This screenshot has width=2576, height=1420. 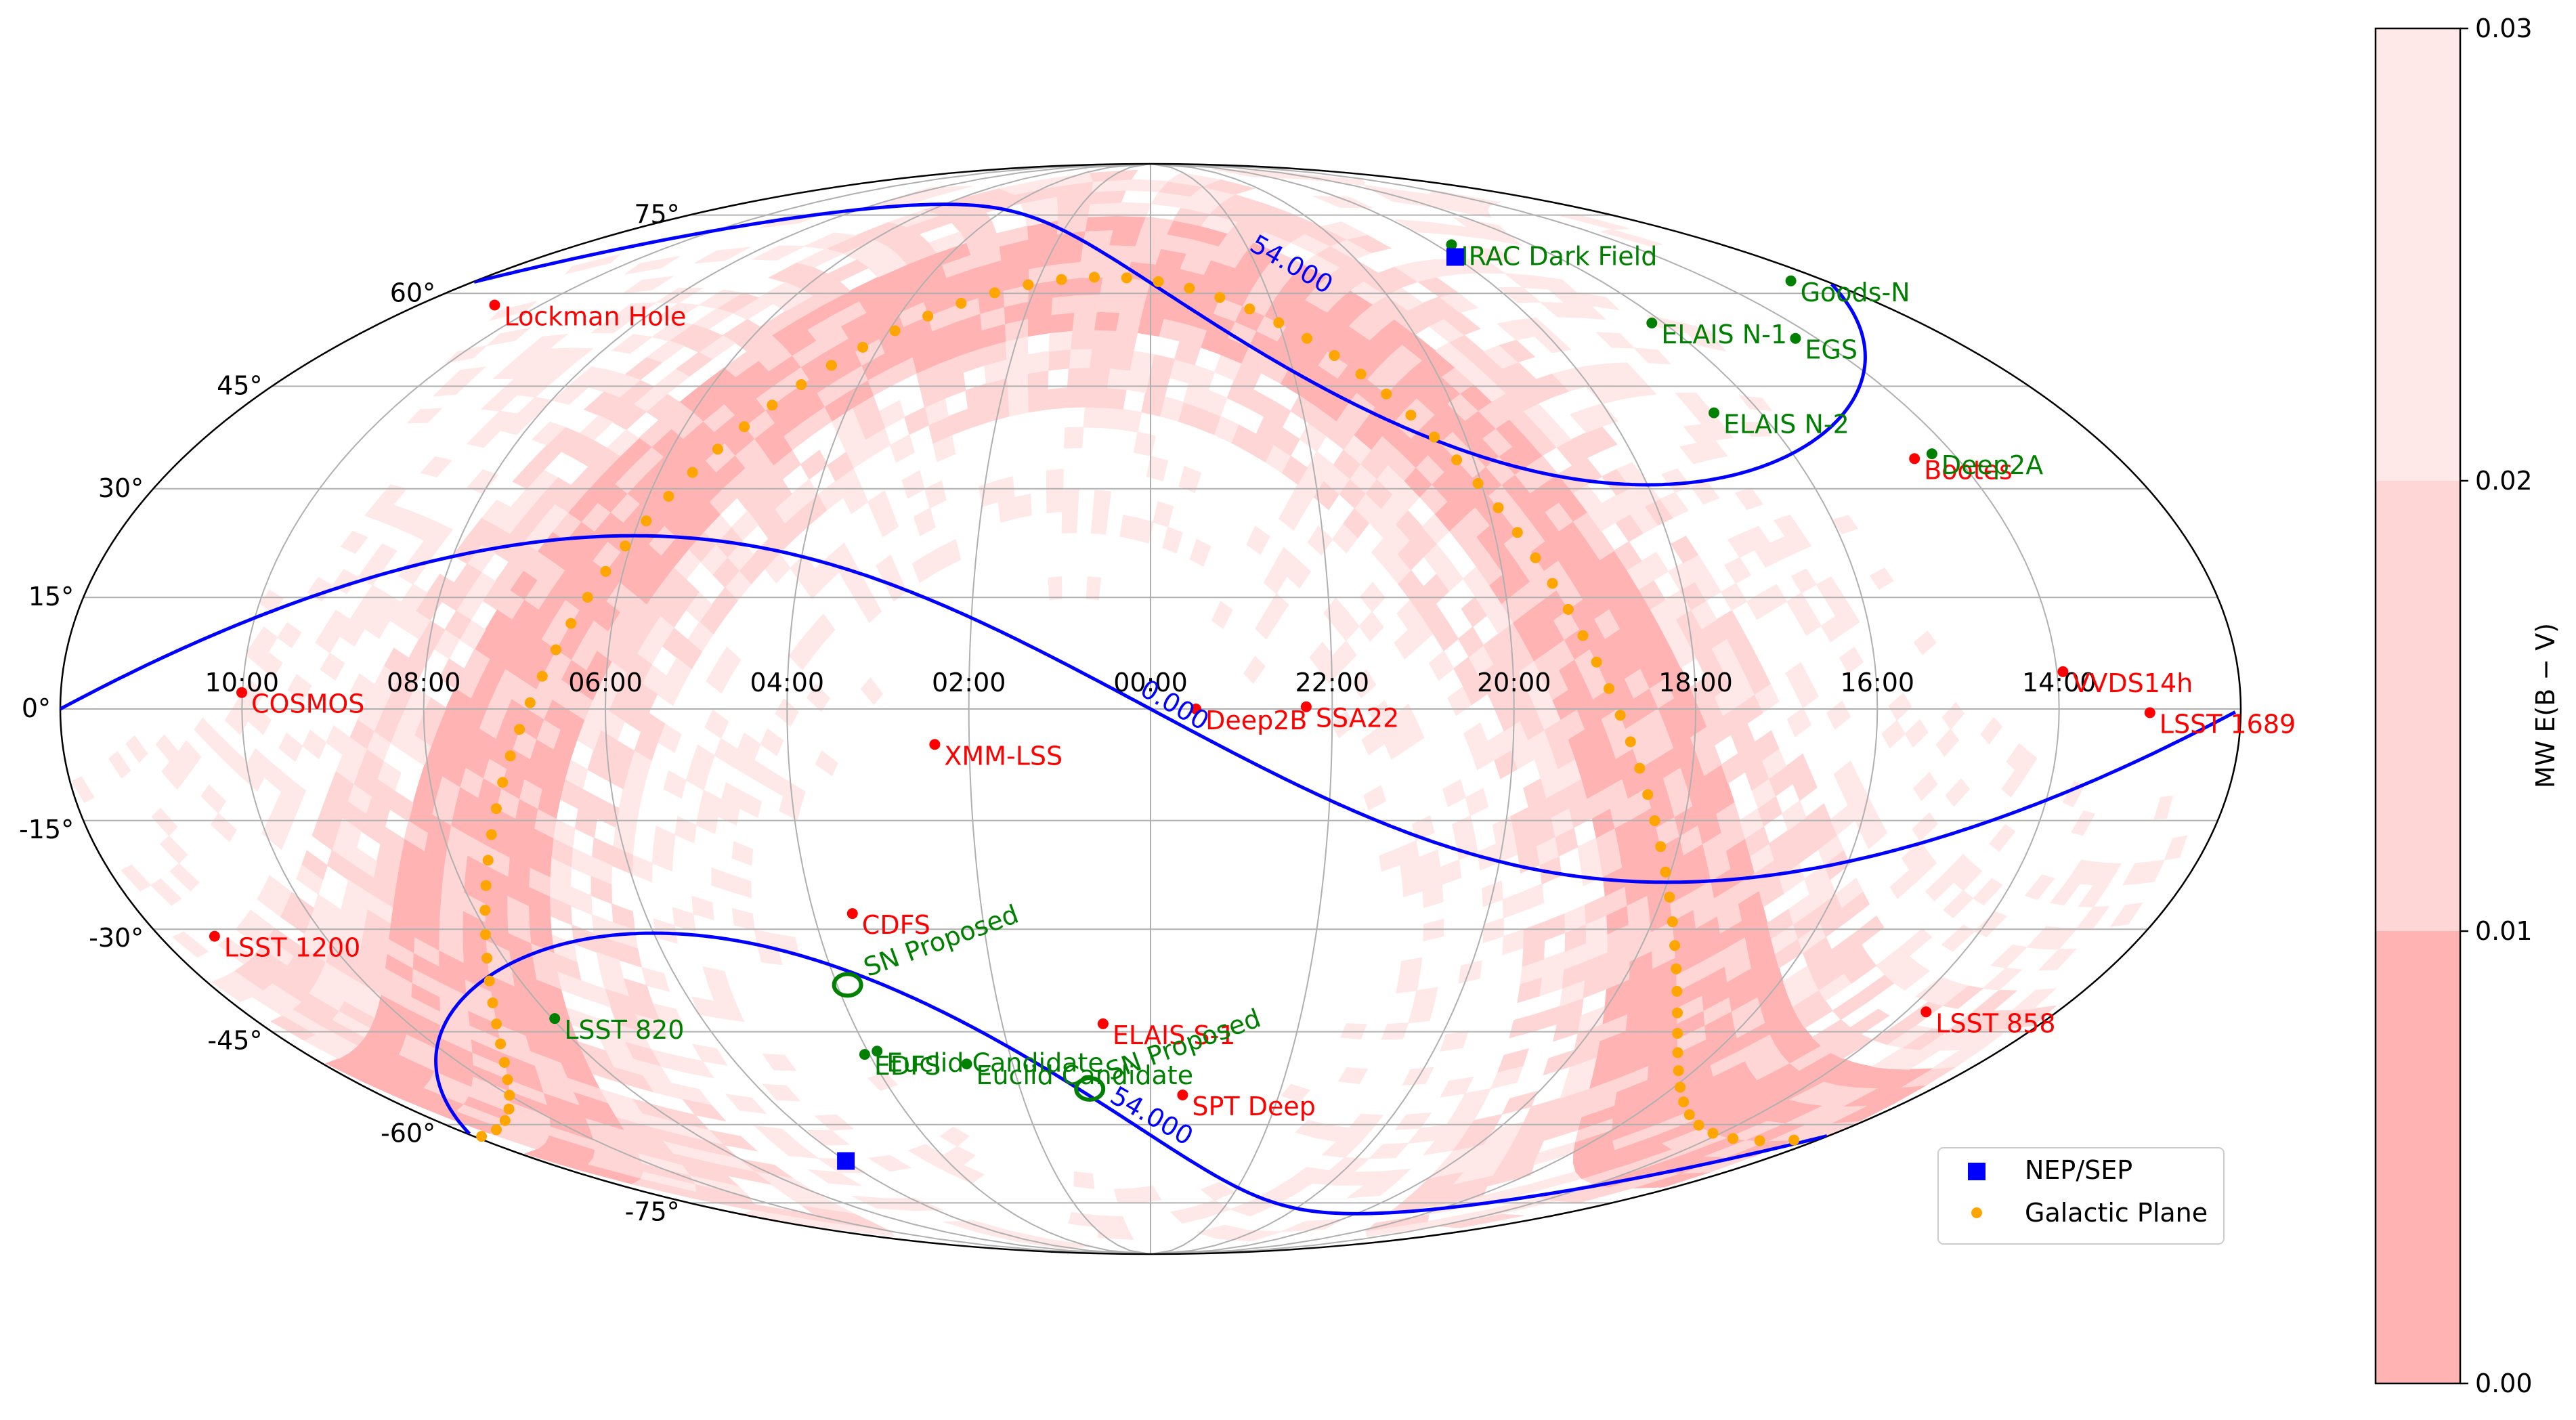 What do you see at coordinates (1855, 292) in the screenshot?
I see `green-field-label: Goods-N` at bounding box center [1855, 292].